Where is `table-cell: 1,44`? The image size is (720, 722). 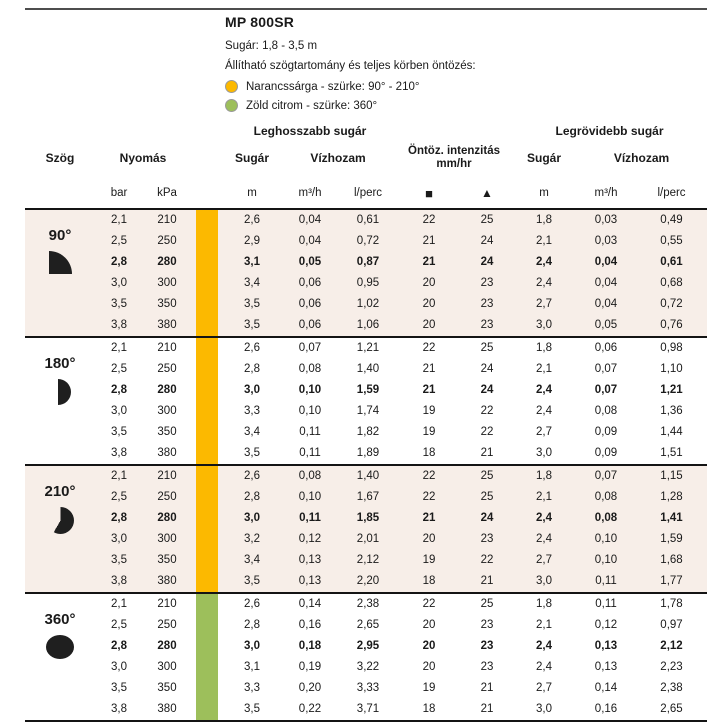 table-cell: 1,44 is located at coordinates (671, 432).